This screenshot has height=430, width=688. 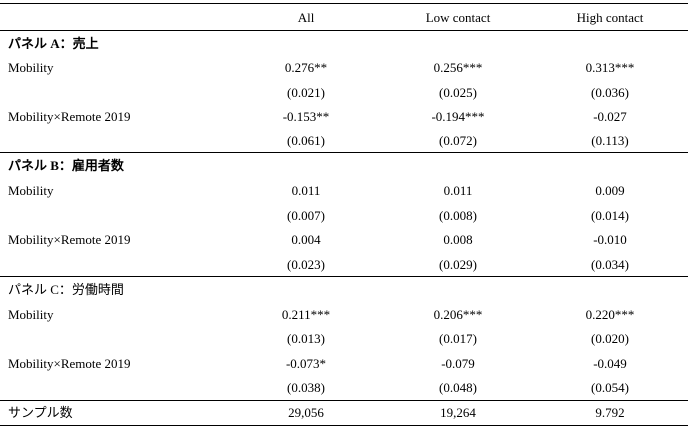 What do you see at coordinates (344, 425) in the screenshot?
I see `bottom-rule` at bounding box center [344, 425].